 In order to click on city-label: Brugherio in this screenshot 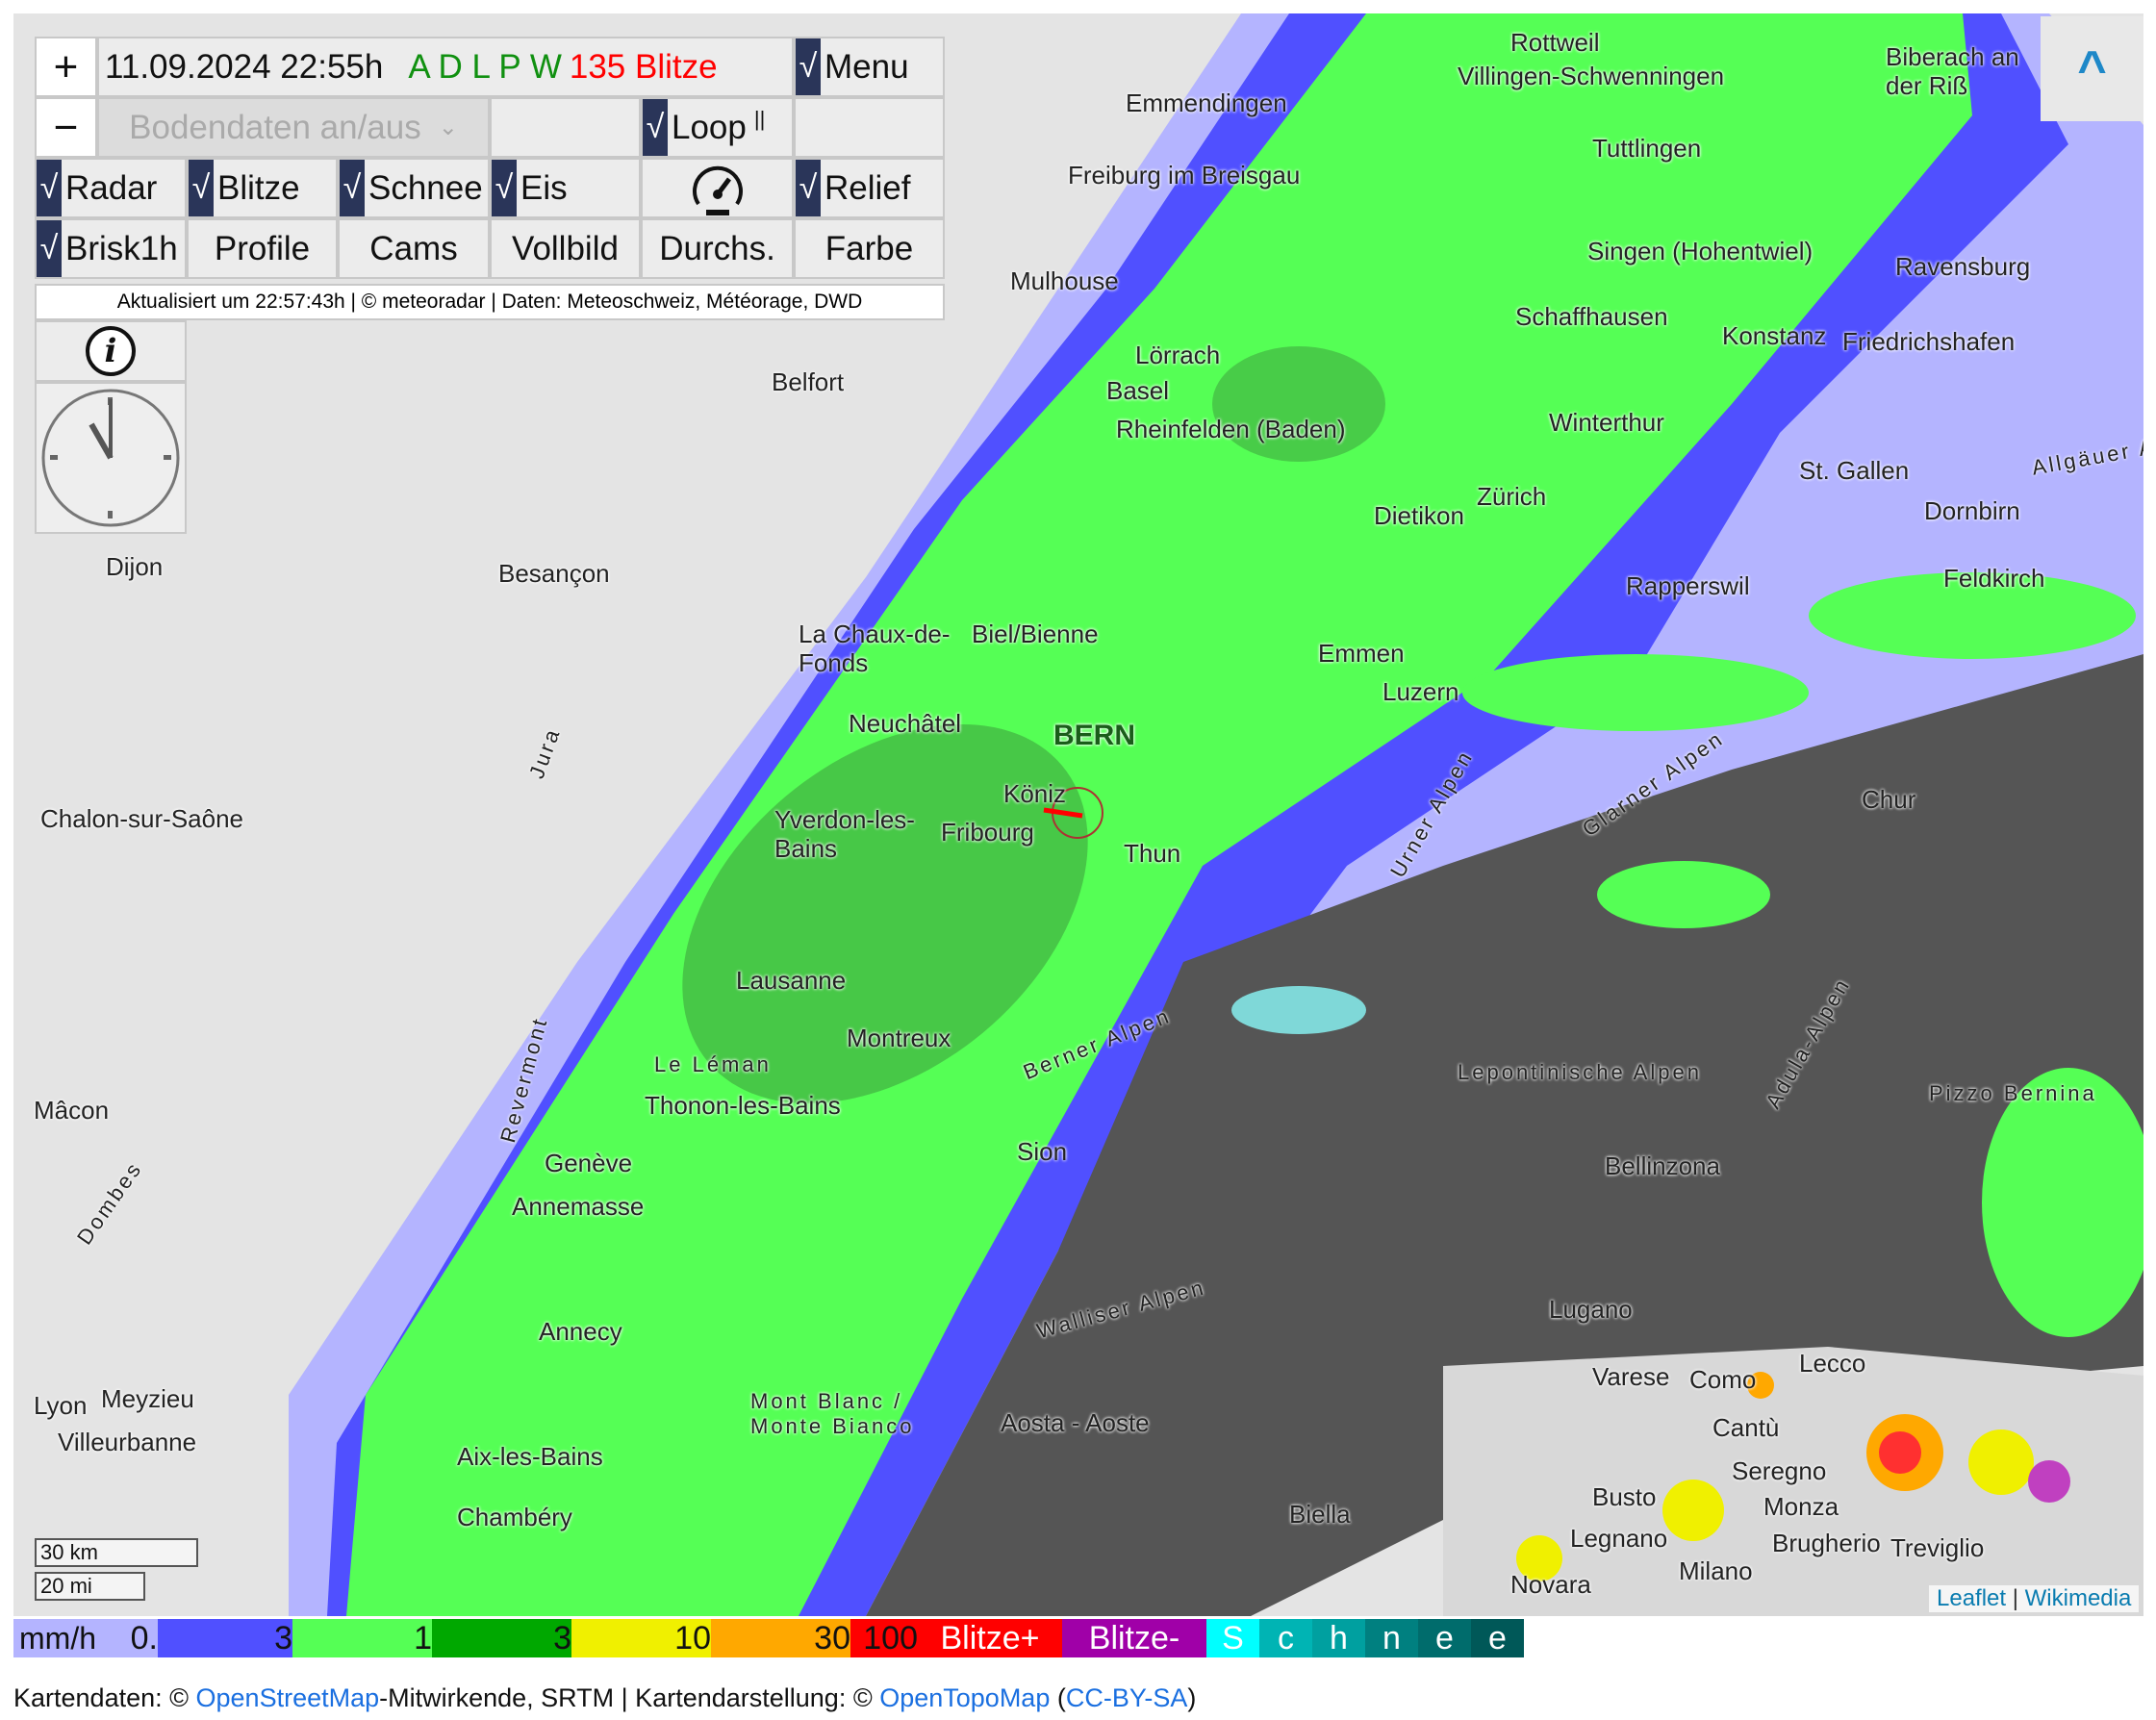, I will do `click(1826, 1543)`.